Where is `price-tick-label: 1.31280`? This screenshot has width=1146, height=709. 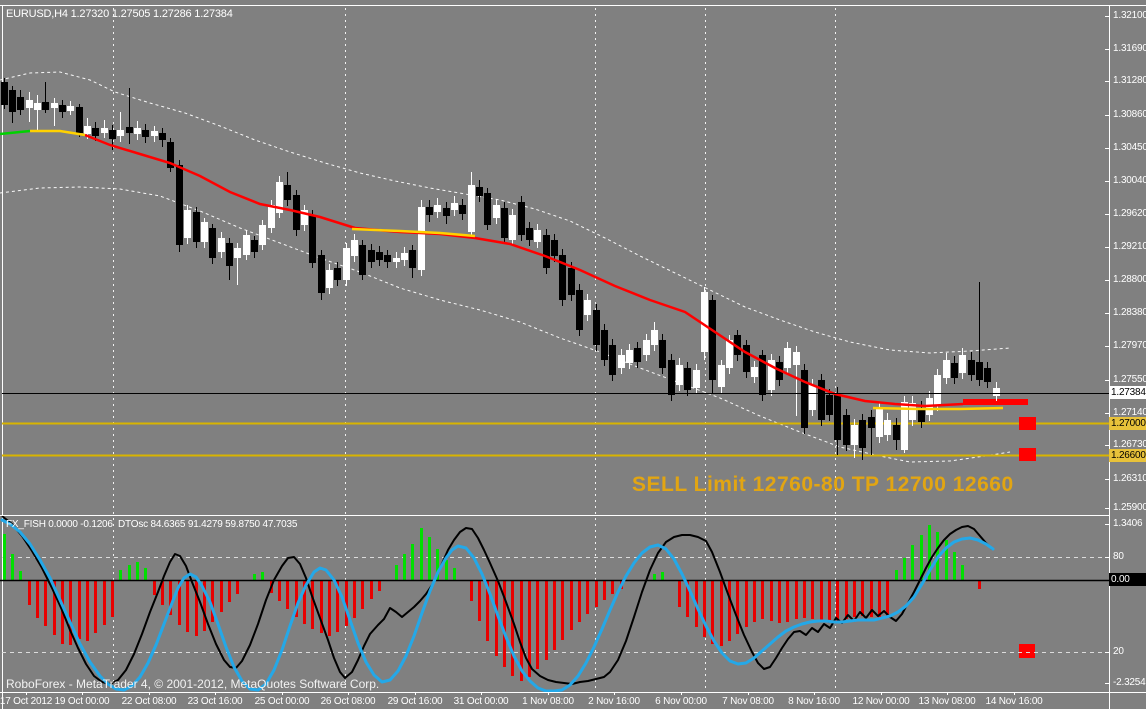 price-tick-label: 1.31280 is located at coordinates (1129, 80).